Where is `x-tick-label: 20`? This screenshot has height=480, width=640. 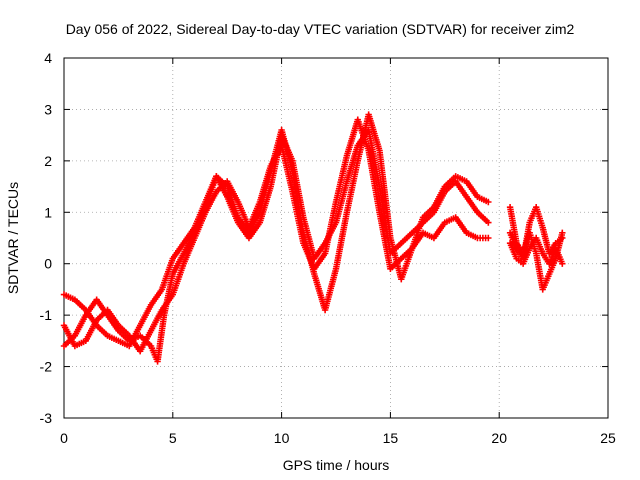 x-tick-label: 20 is located at coordinates (499, 438).